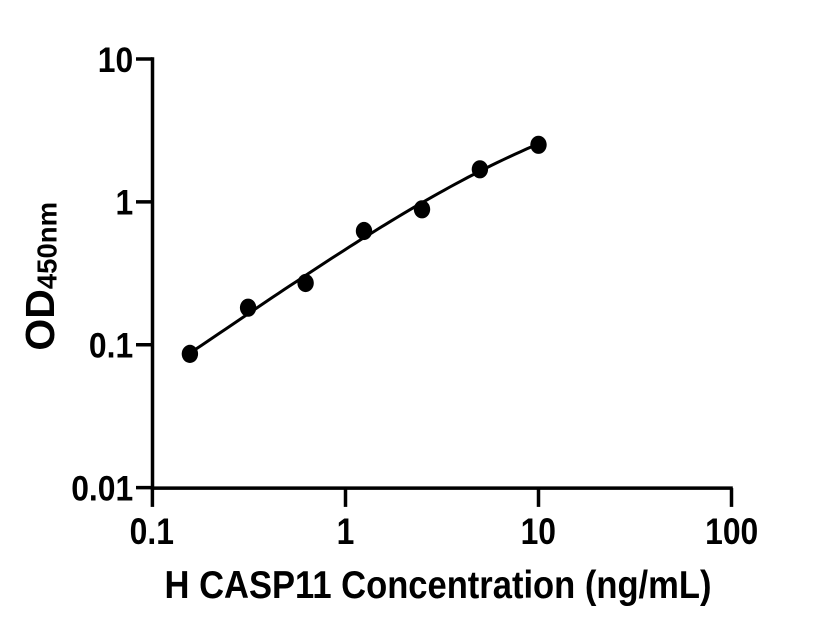  Describe the element at coordinates (40, 276) in the screenshot. I see `svg-text: OD450nm` at that location.